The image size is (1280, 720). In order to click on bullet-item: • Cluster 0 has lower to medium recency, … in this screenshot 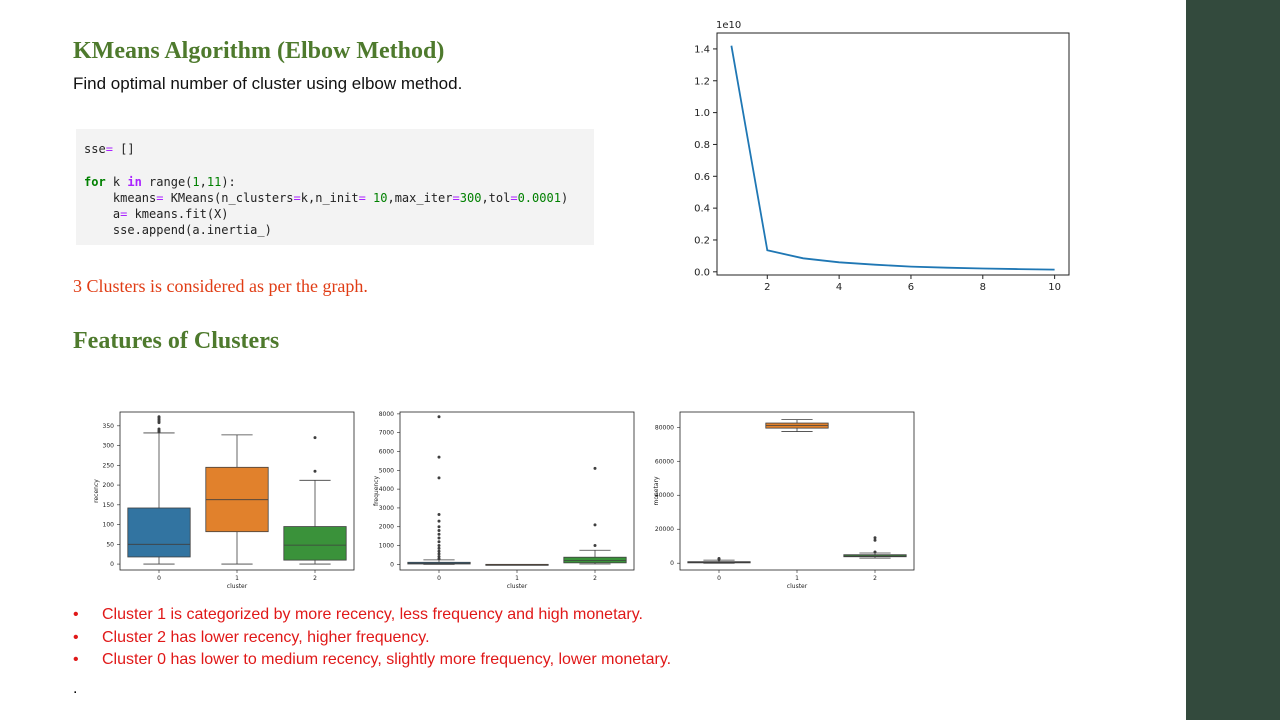, I will do `click(372, 660)`.